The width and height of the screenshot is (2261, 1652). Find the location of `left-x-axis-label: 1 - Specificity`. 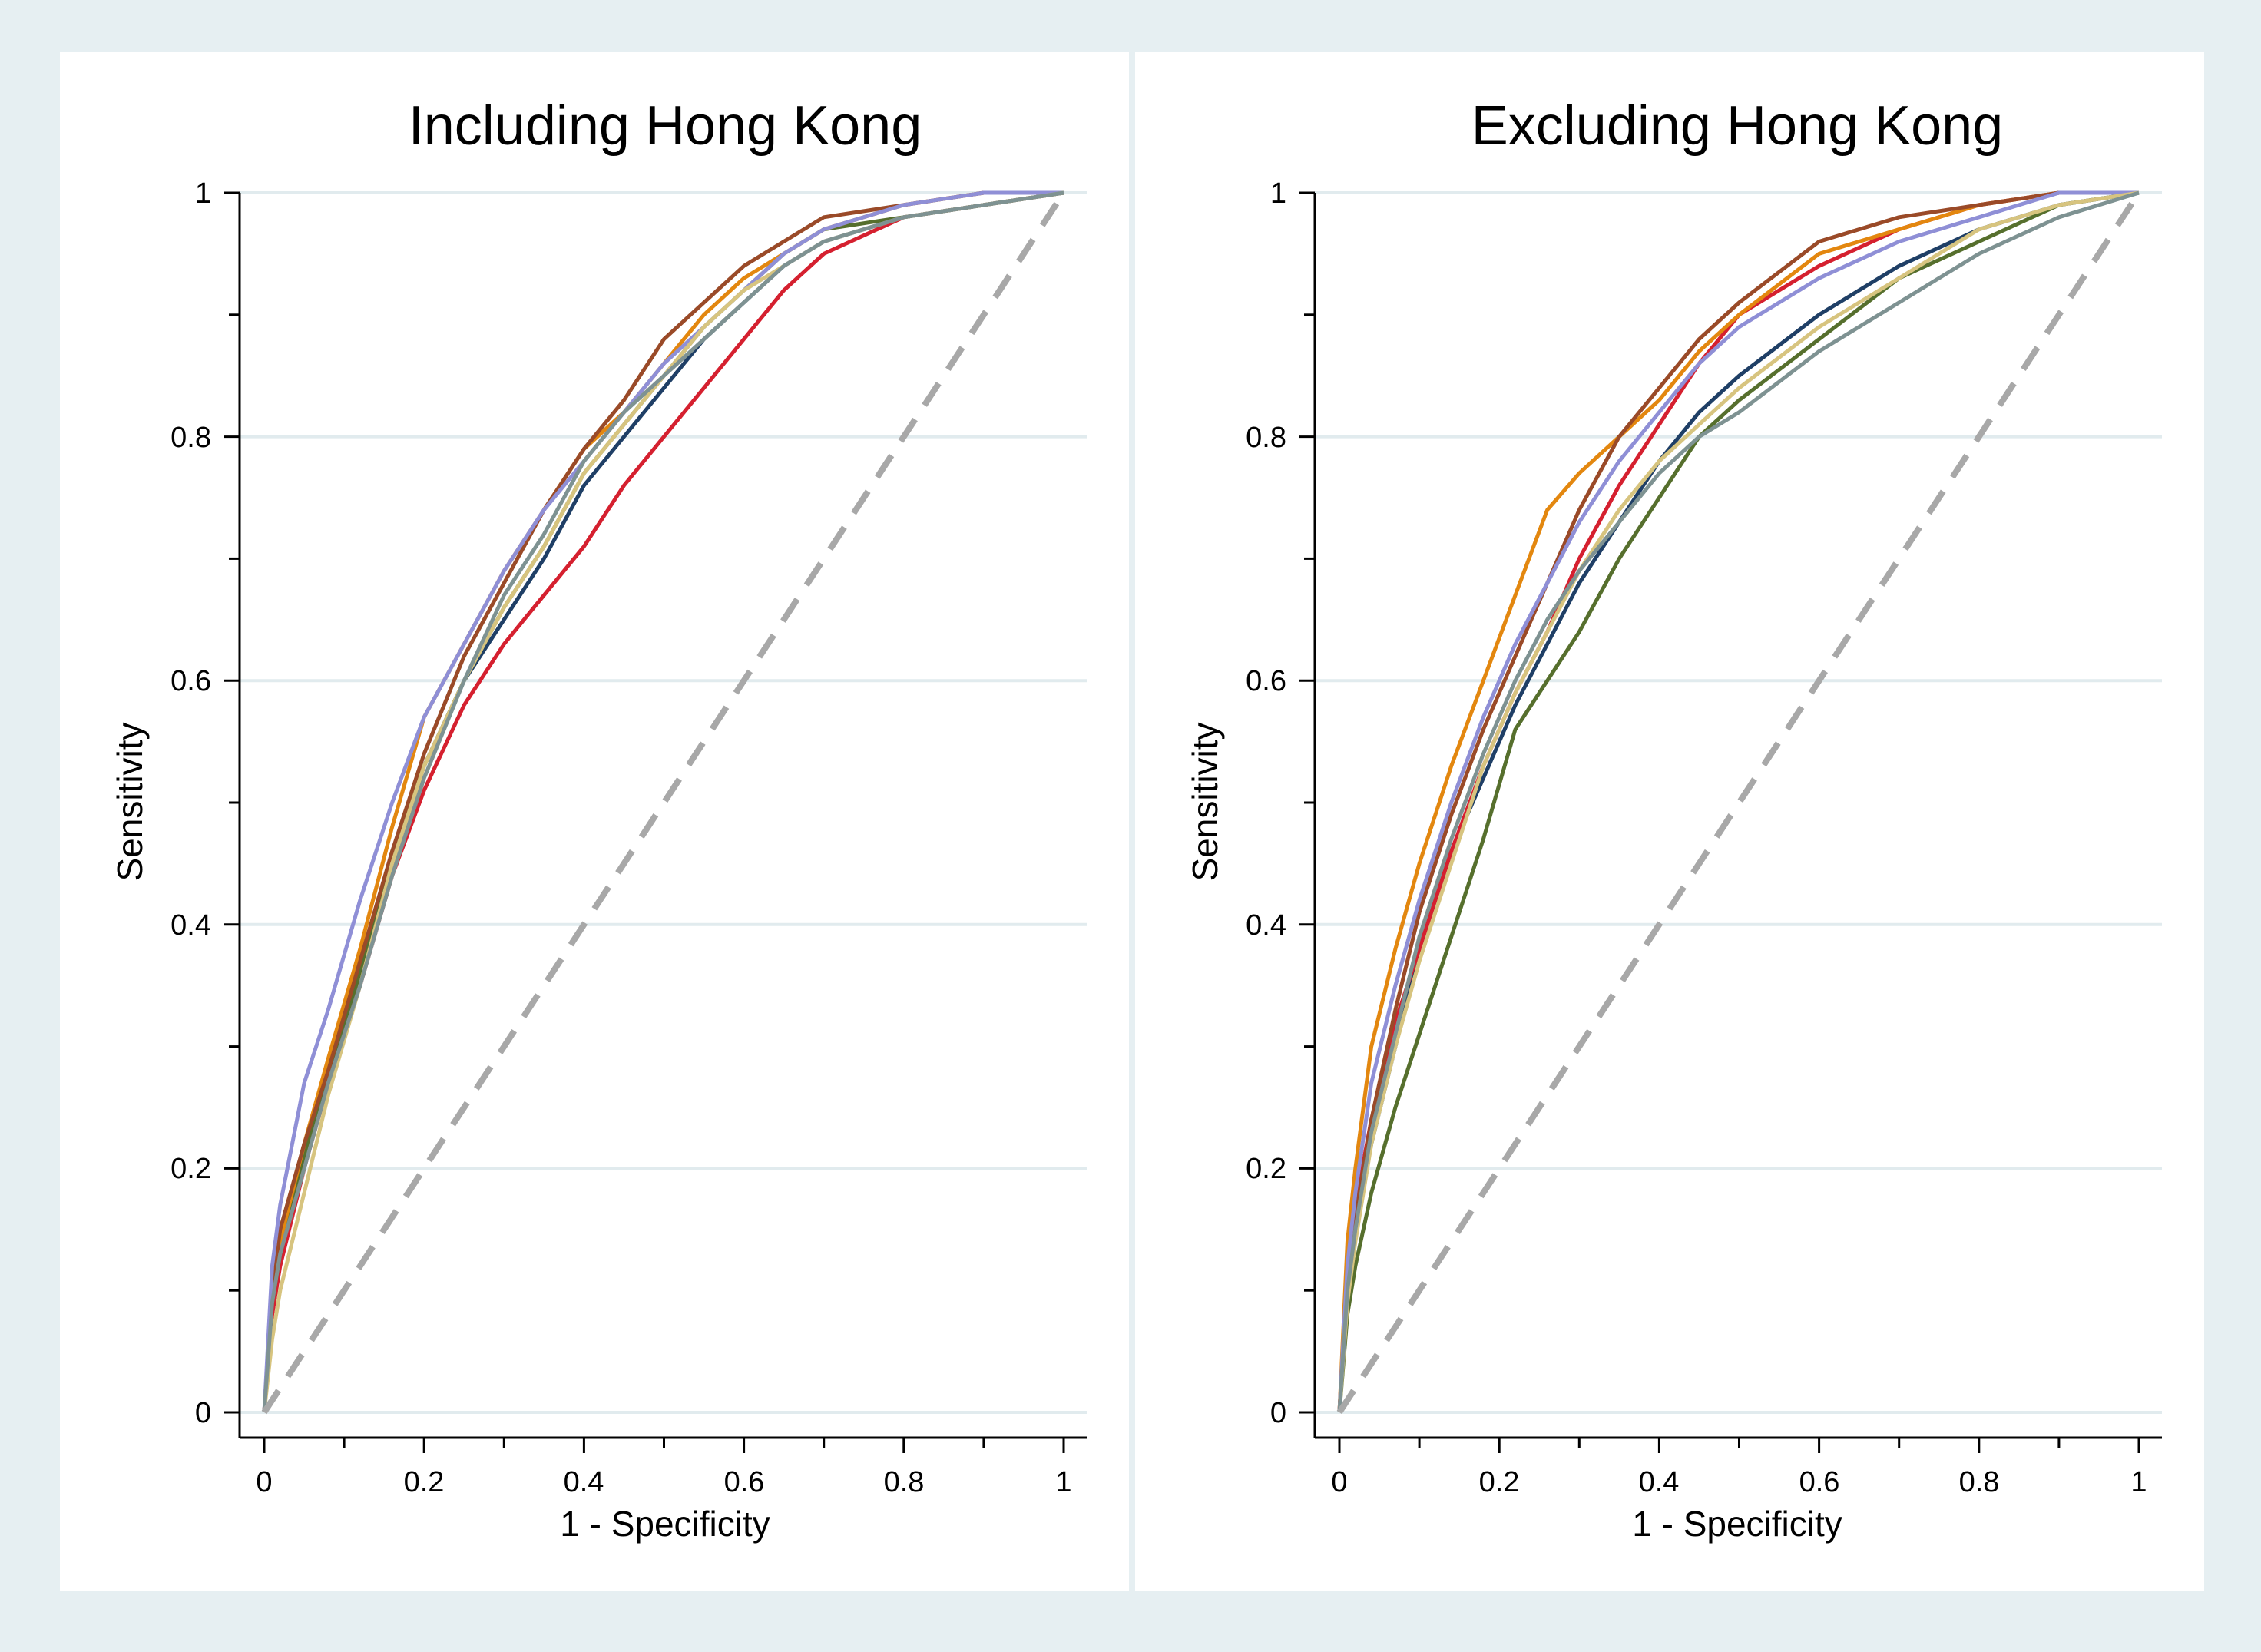

left-x-axis-label: 1 - Specificity is located at coordinates (665, 1524).